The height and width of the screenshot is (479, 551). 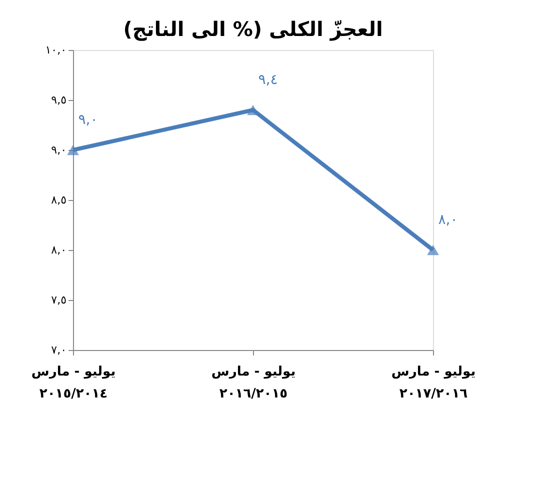 I want to click on y-tick-label: ٧,٠, so click(x=58, y=350).